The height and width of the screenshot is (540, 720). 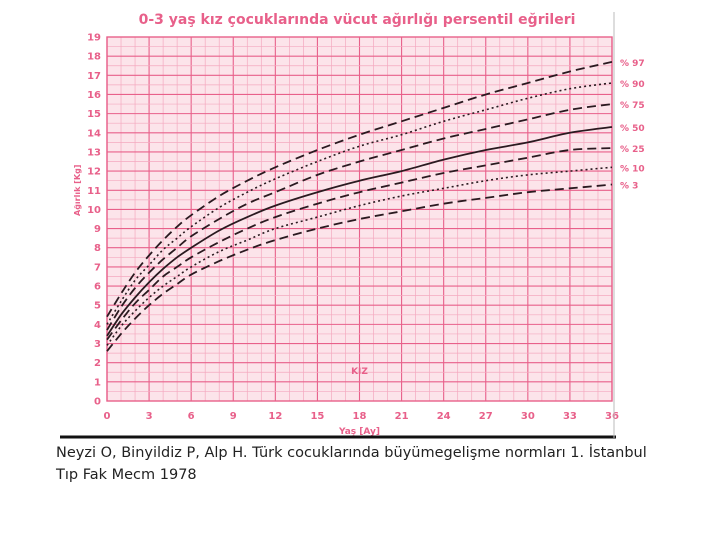 I want to click on y-tick-label: 12, so click(x=94, y=172).